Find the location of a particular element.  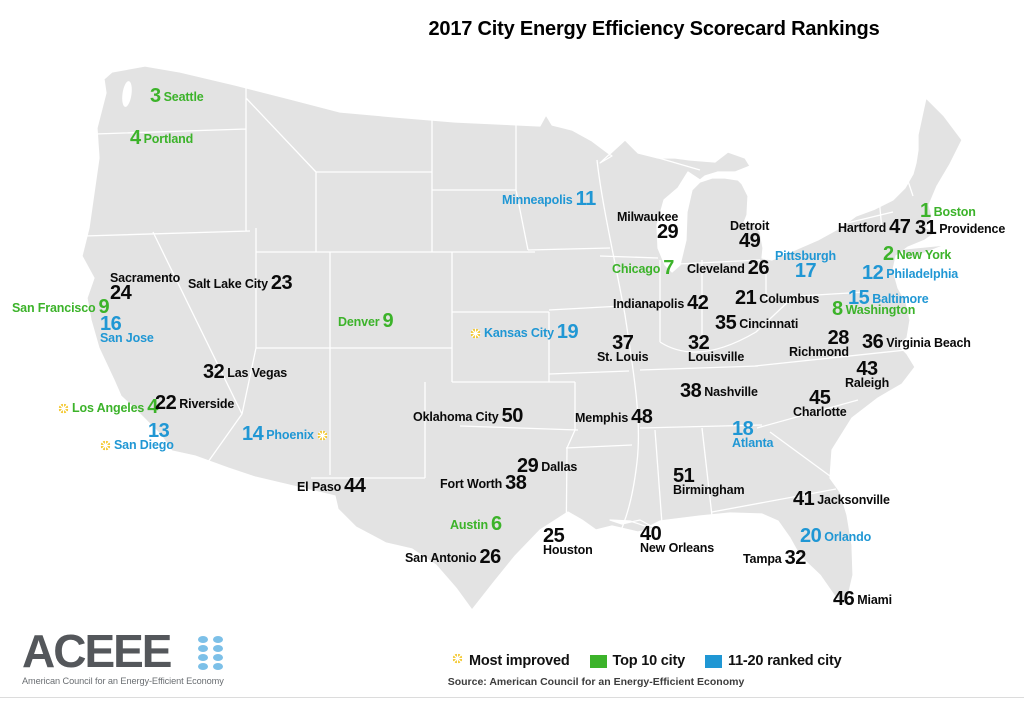

city-label-las-vegas: 32 Las Vegas is located at coordinates (245, 372).